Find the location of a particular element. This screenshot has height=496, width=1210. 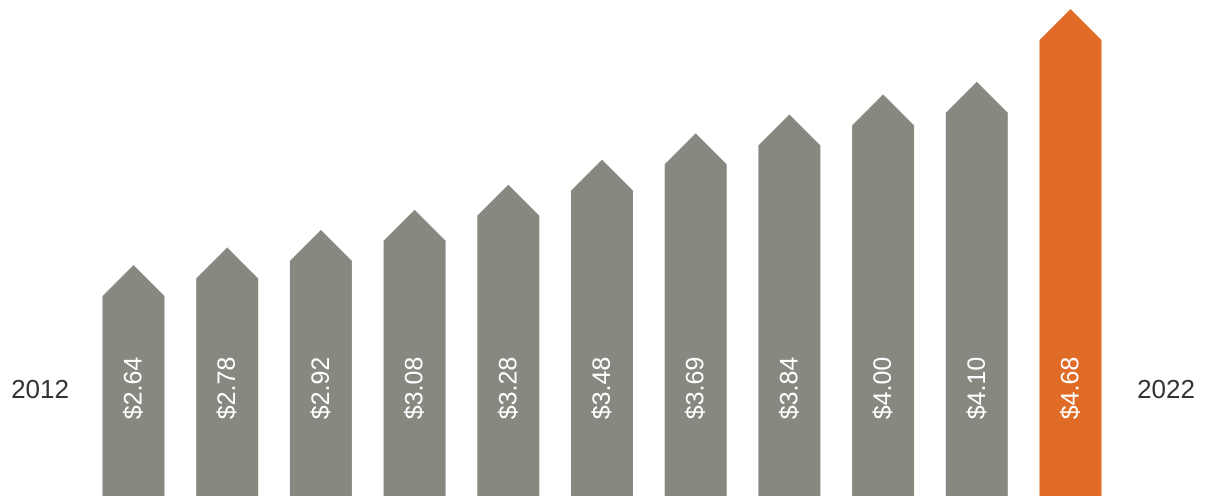

bar-value-label: $2.64 is located at coordinates (134, 388).